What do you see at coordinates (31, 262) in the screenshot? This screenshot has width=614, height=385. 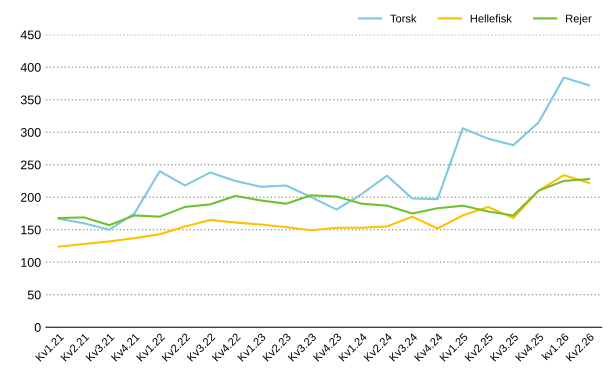 I see `y-tick-label: 100` at bounding box center [31, 262].